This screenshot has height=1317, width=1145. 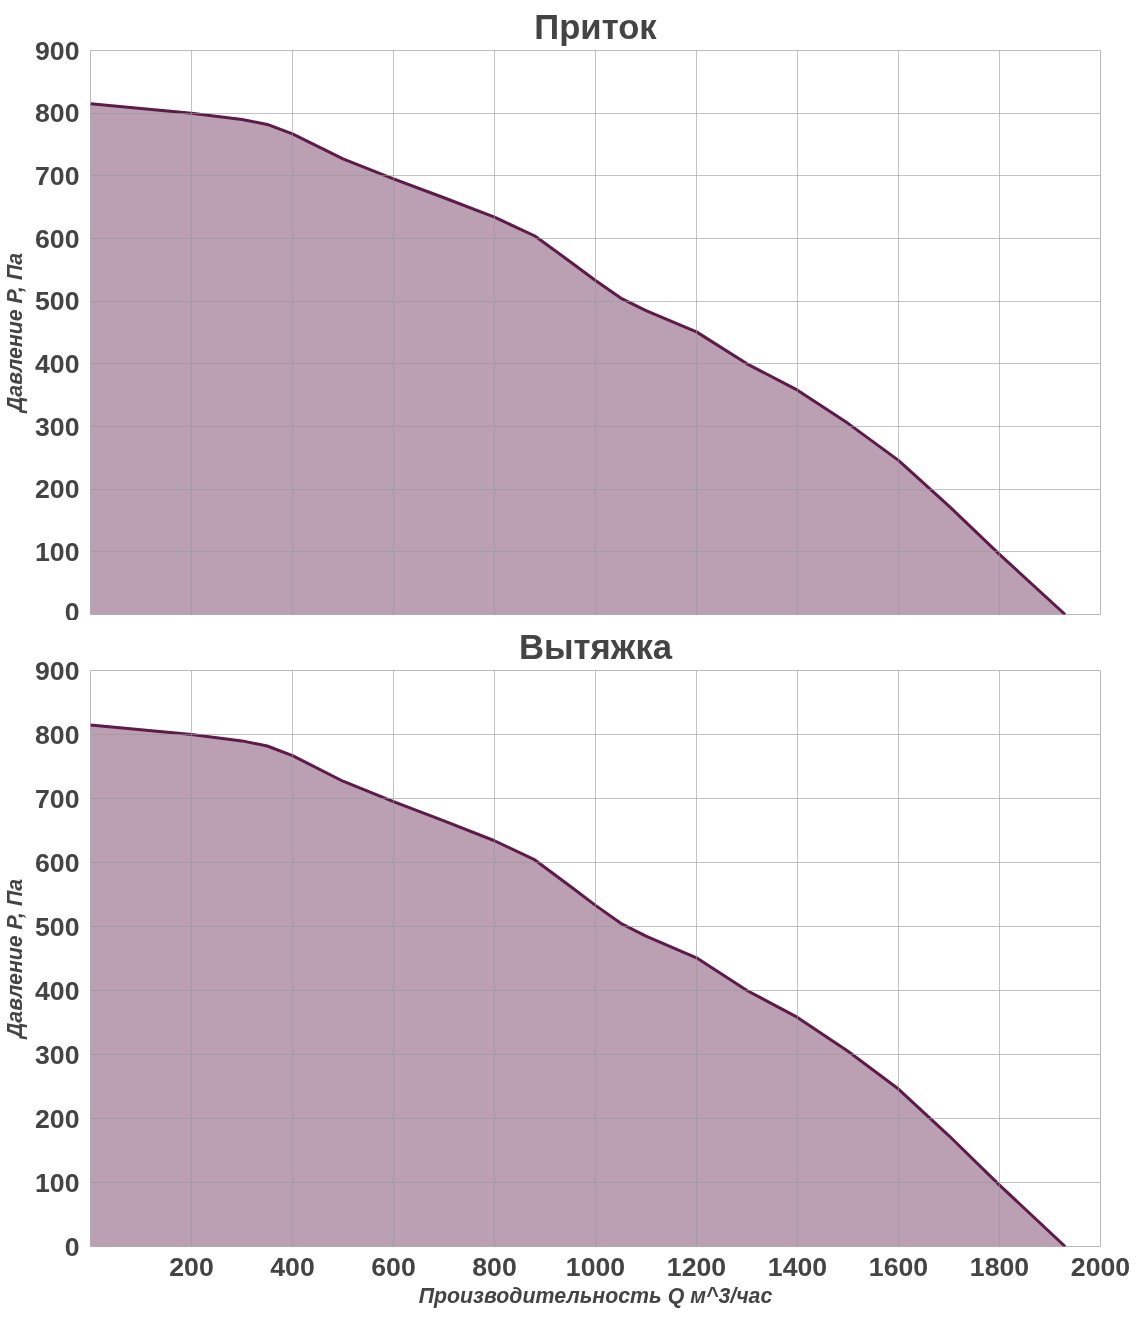 What do you see at coordinates (797, 1266) in the screenshot?
I see `x-tick-label: 1400` at bounding box center [797, 1266].